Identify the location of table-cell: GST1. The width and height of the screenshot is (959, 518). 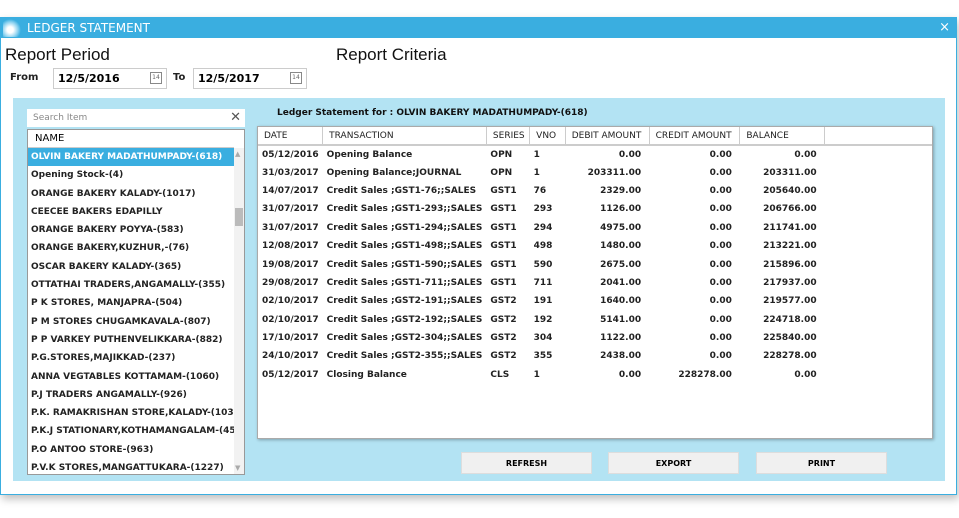
(503, 246).